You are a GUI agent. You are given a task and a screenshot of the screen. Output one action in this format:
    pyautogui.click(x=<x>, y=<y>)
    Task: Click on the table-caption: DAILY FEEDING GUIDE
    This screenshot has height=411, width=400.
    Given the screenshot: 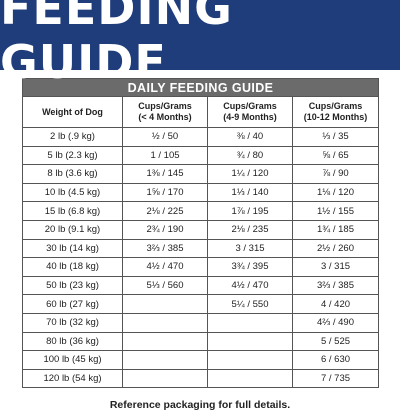 What is the action you would take?
    pyautogui.click(x=200, y=87)
    